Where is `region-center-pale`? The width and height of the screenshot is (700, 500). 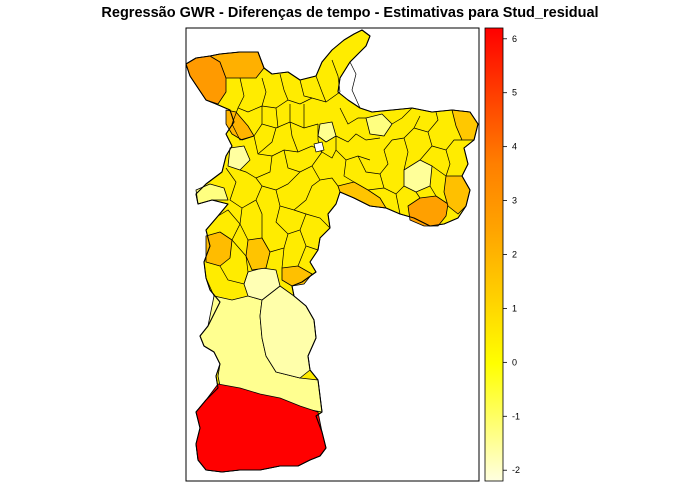
region-center-pale is located at coordinates (239, 158).